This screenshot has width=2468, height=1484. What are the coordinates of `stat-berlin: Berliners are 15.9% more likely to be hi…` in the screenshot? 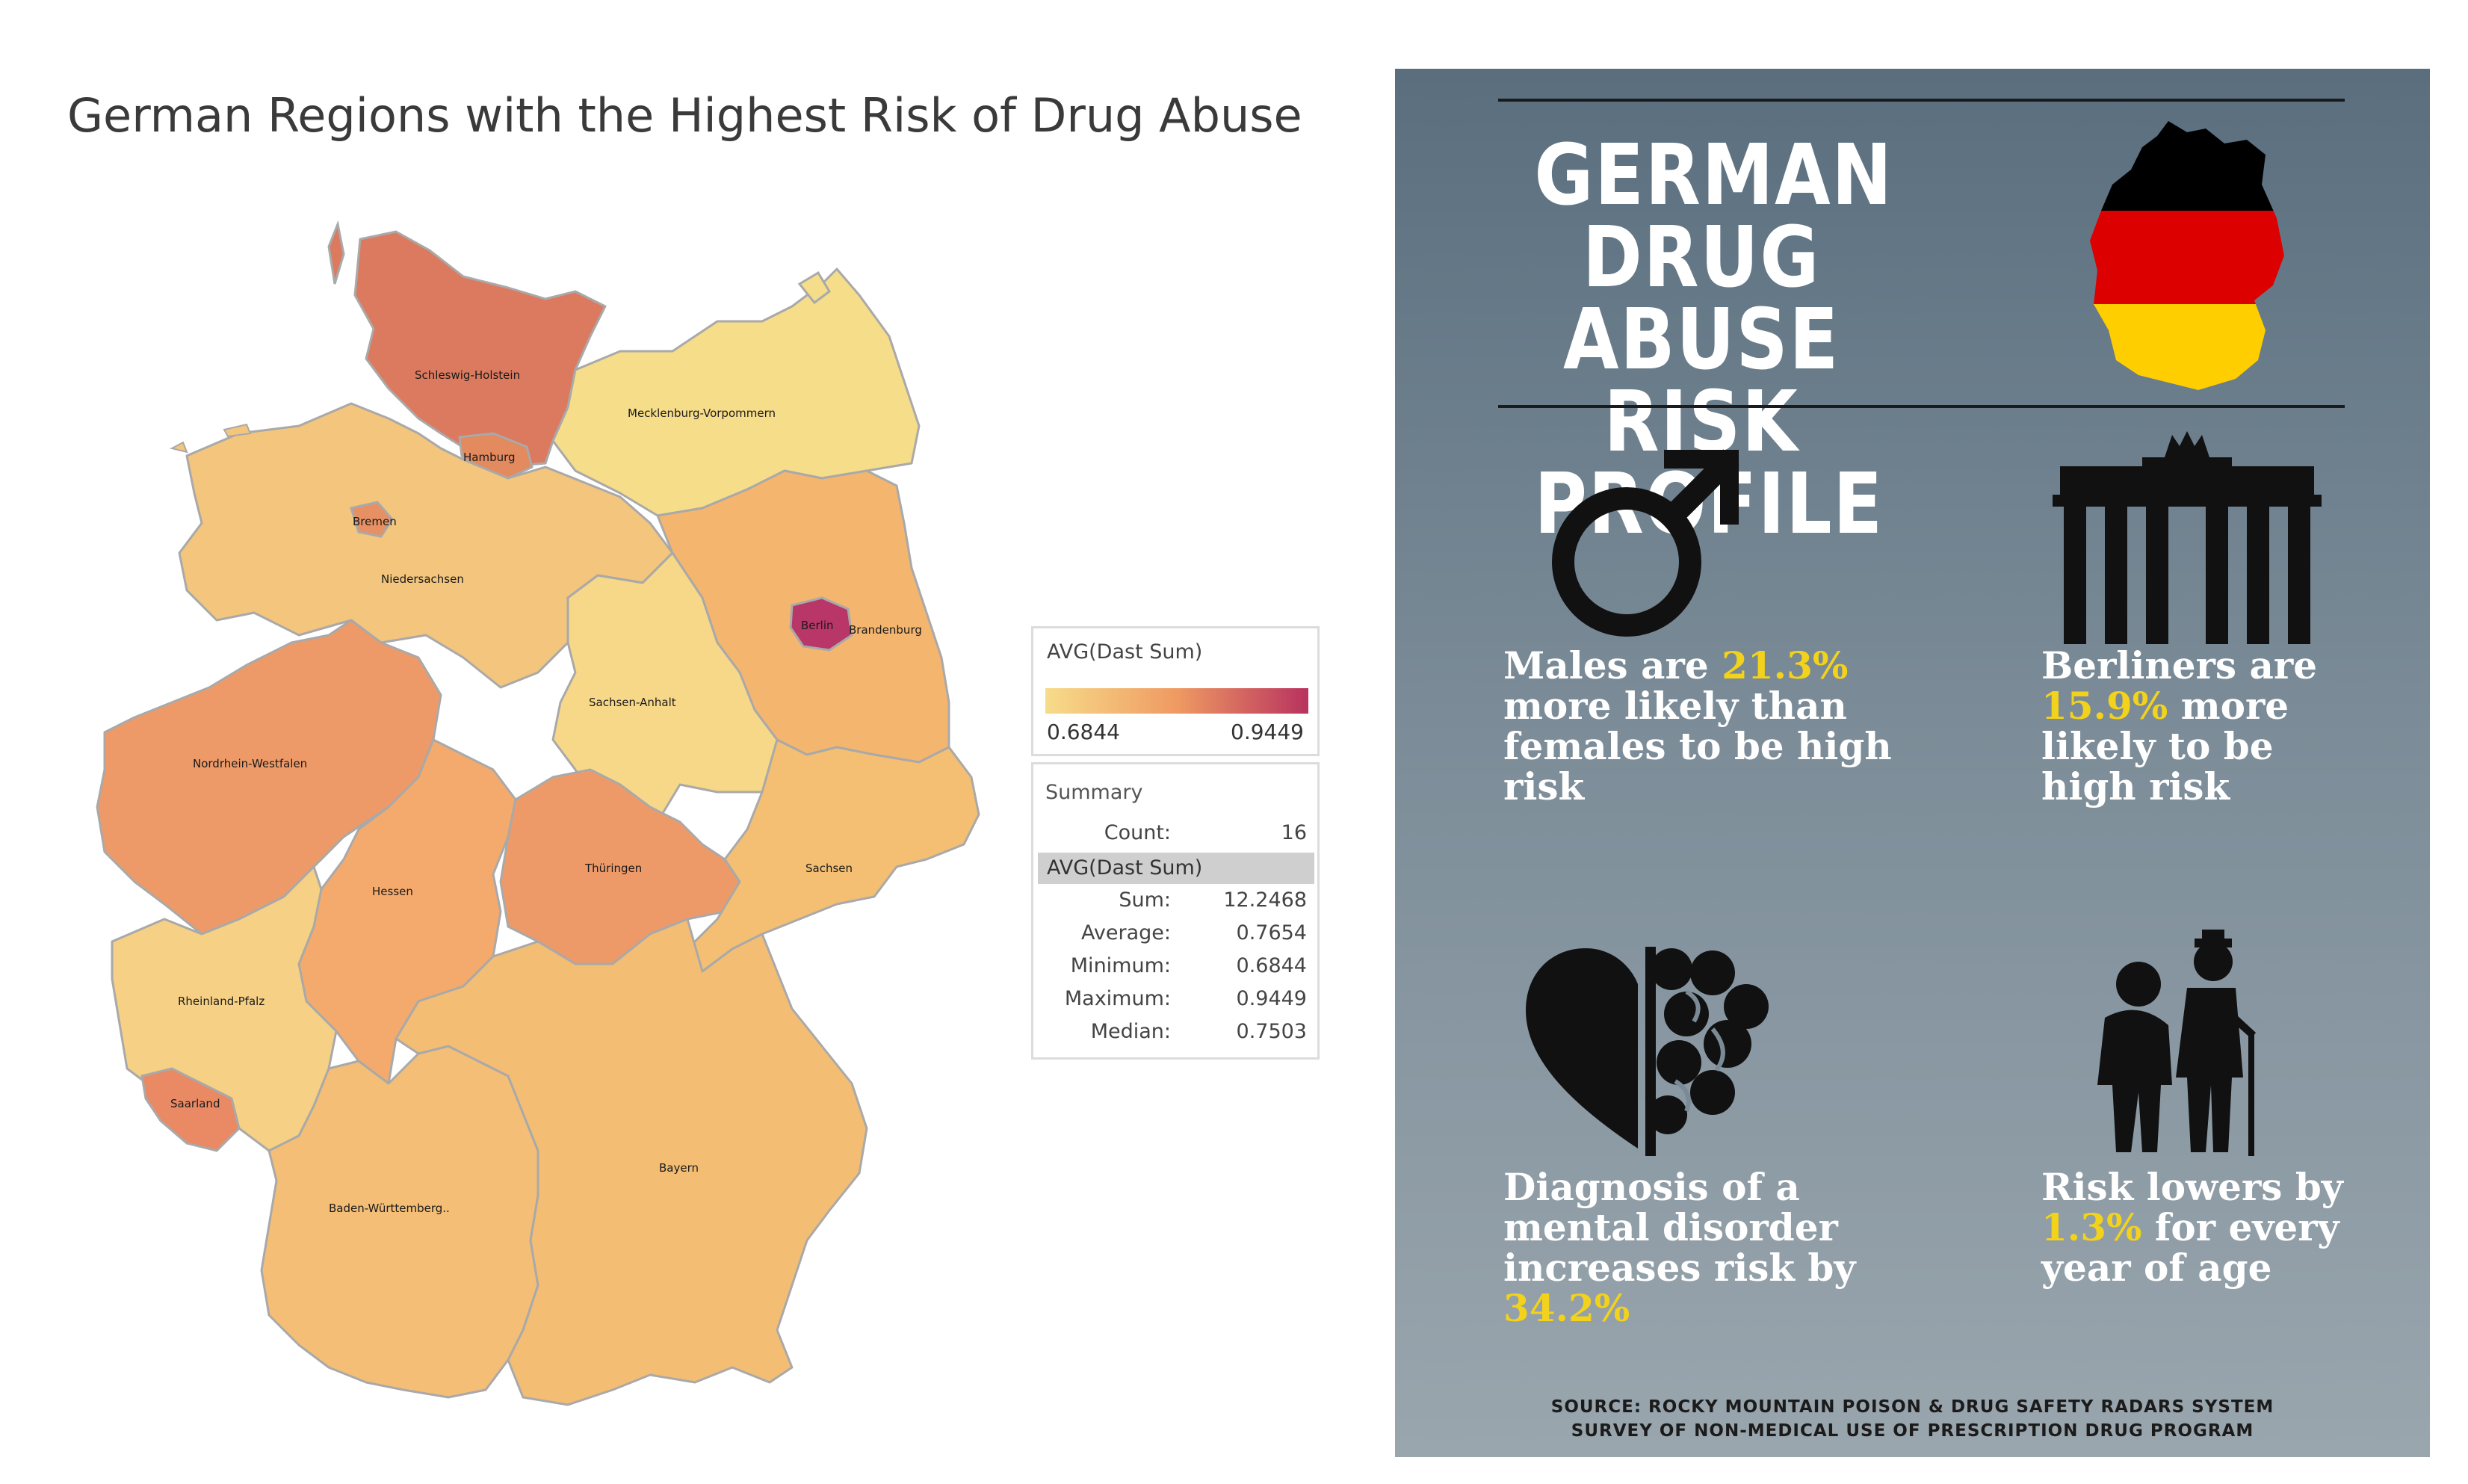 It's located at (2198, 726).